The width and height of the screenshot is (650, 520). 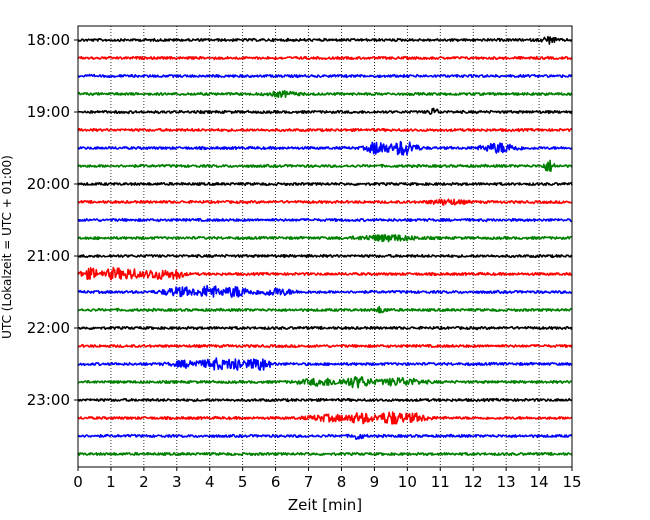 I want to click on x-tick-label: 11, so click(x=440, y=482).